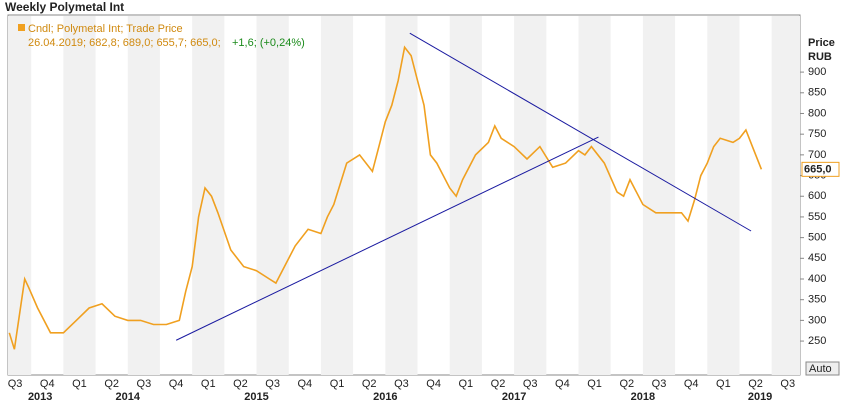 The image size is (845, 402). I want to click on last-price-box, so click(820, 169).